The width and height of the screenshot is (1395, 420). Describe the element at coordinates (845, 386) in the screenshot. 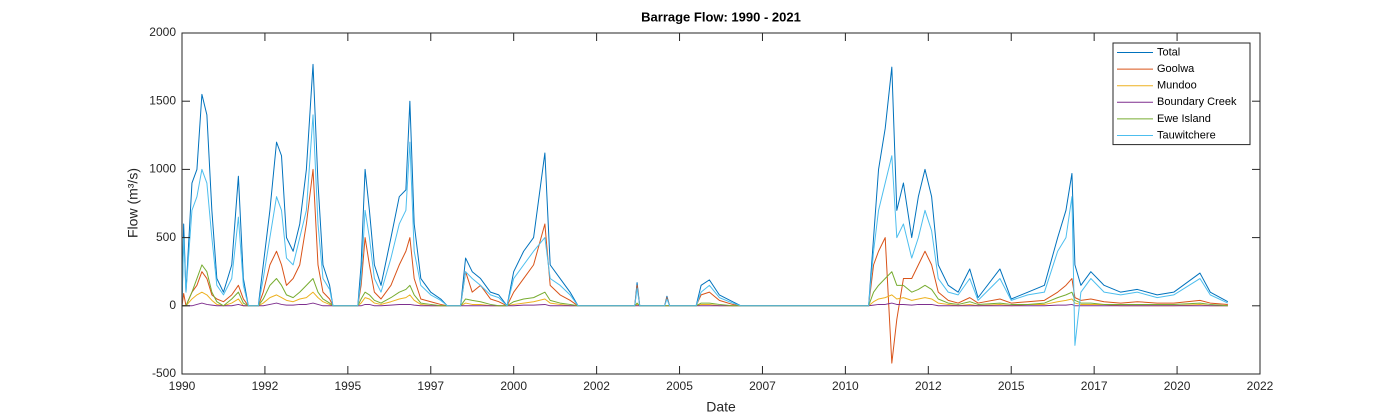

I see `x-tick-label: 2010` at that location.